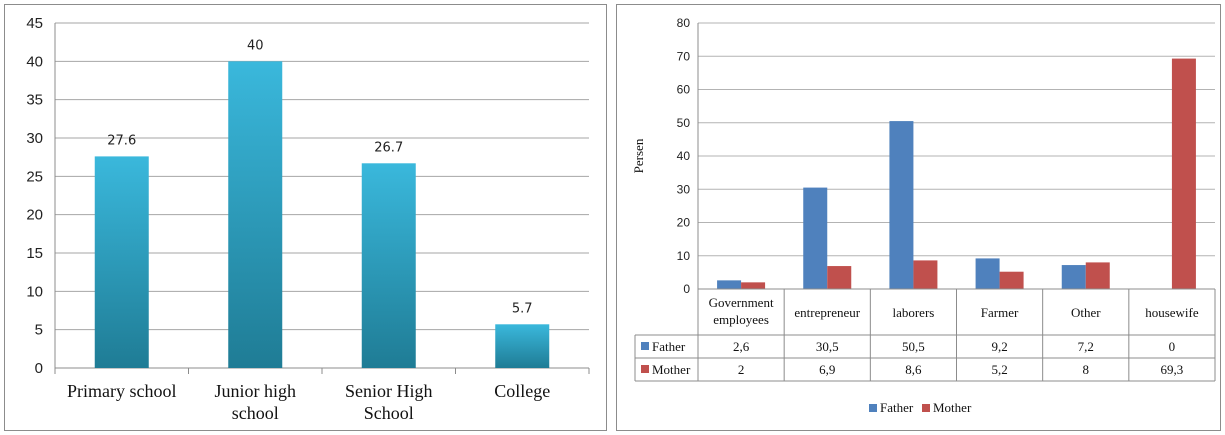  I want to click on x-category-label: entrepreneur, so click(827, 312).